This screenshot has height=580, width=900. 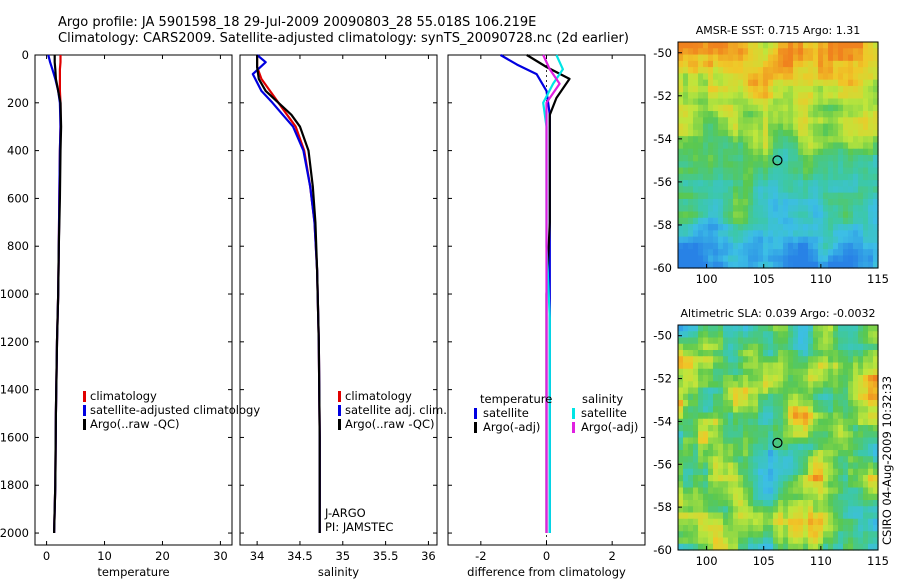 What do you see at coordinates (123, 396) in the screenshot?
I see `temperature-legend-label: climatology` at bounding box center [123, 396].